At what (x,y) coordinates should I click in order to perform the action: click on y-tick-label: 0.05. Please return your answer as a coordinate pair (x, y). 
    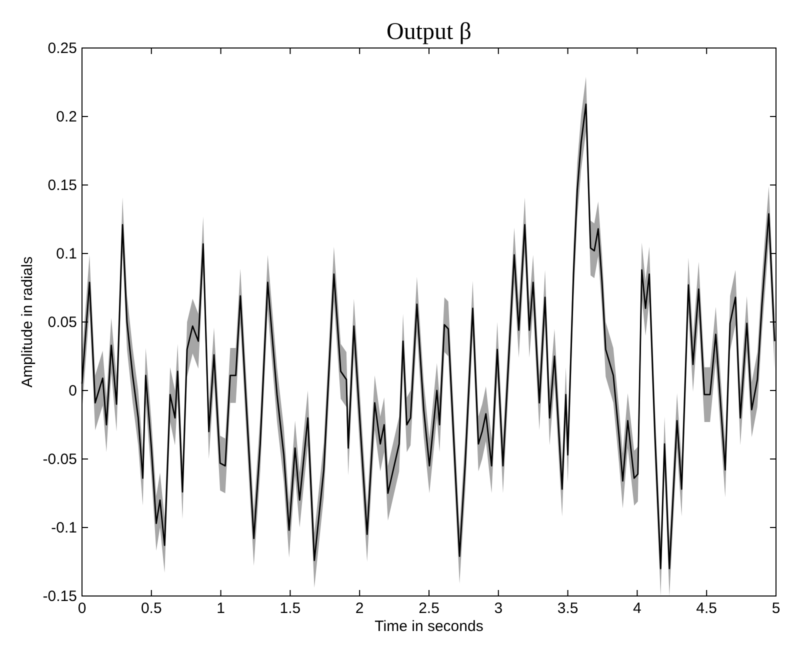
    Looking at the image, I should click on (62, 322).